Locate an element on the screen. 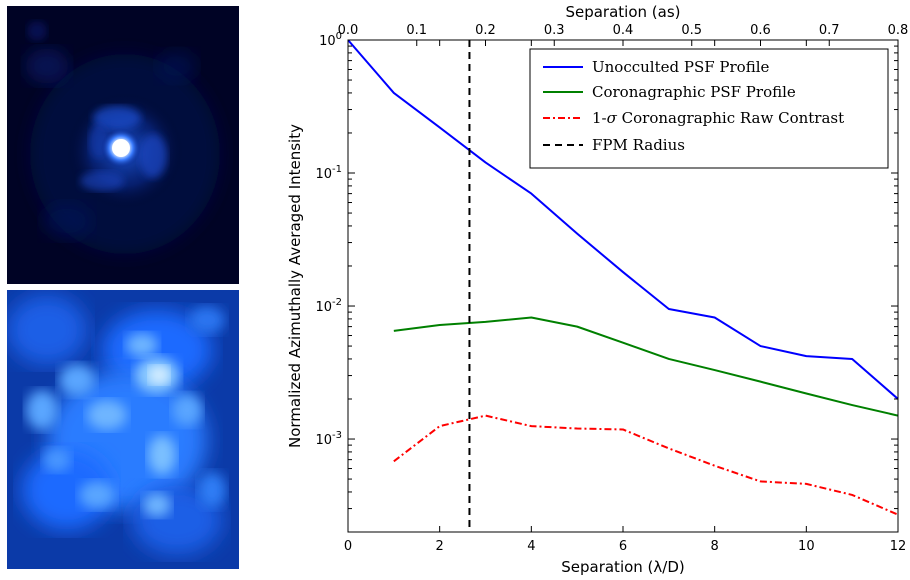 This screenshot has width=910, height=580. legend-label-raw-contrast: 1-σ Coronagraphic Raw Contrast is located at coordinates (718, 118).